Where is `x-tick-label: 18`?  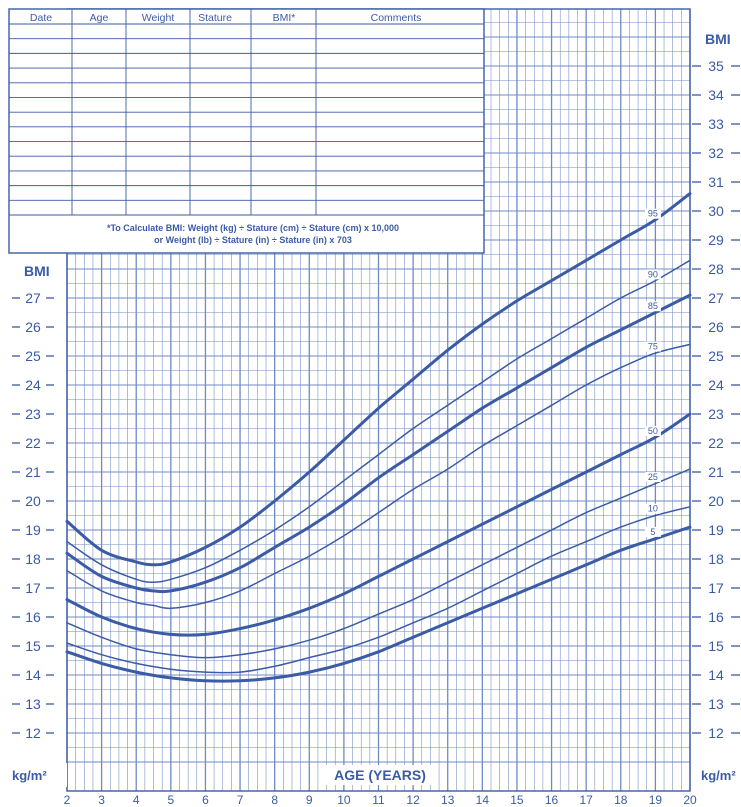
x-tick-label: 18 is located at coordinates (621, 800).